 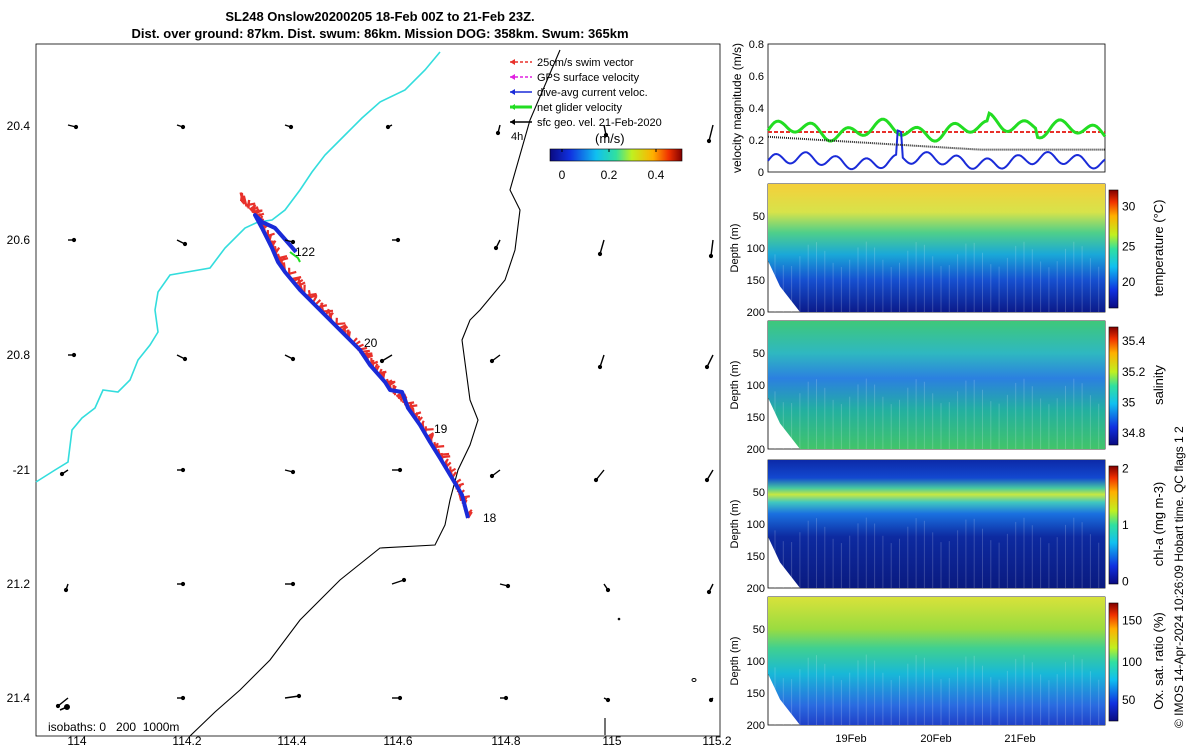 What do you see at coordinates (1129, 700) in the screenshot?
I see `oxygen-colorbar-tick-50: 50` at bounding box center [1129, 700].